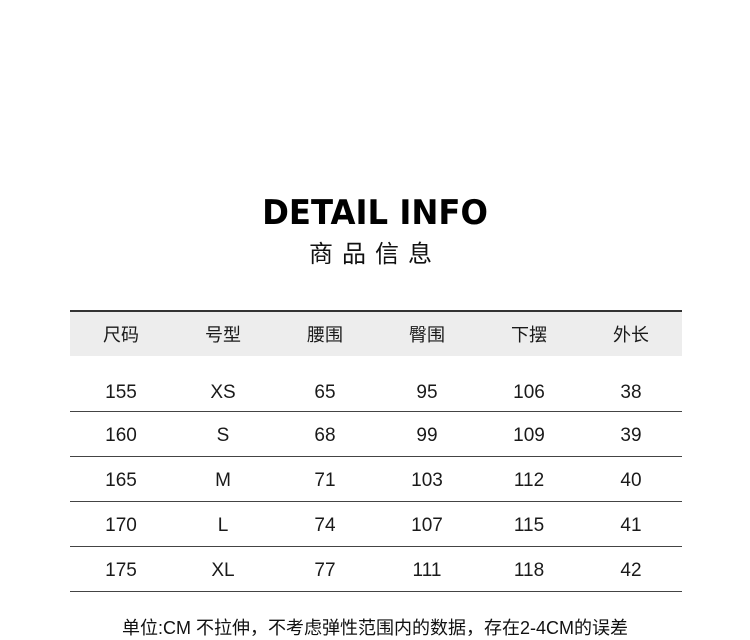  I want to click on table-cell: 41, so click(631, 525).